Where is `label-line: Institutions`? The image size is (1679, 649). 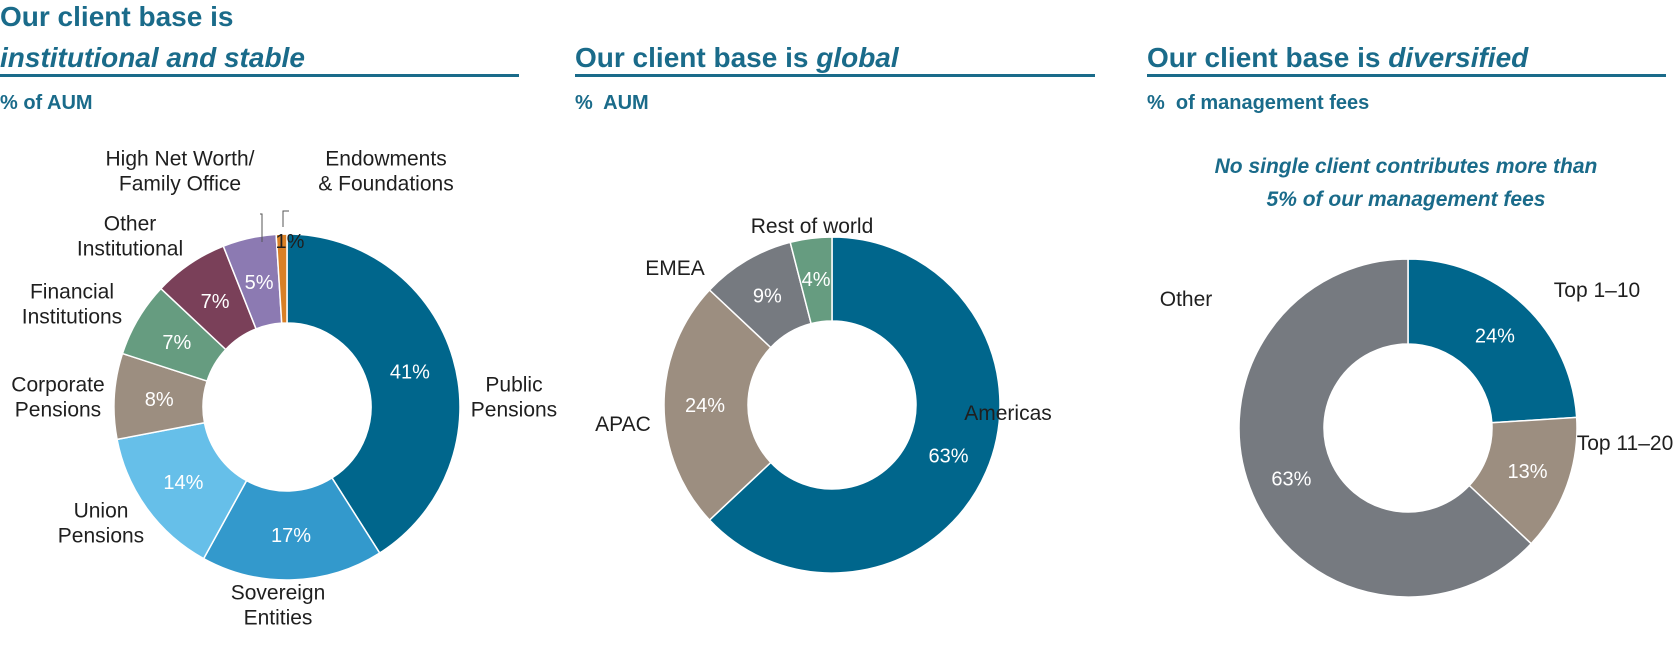 label-line: Institutions is located at coordinates (72, 317).